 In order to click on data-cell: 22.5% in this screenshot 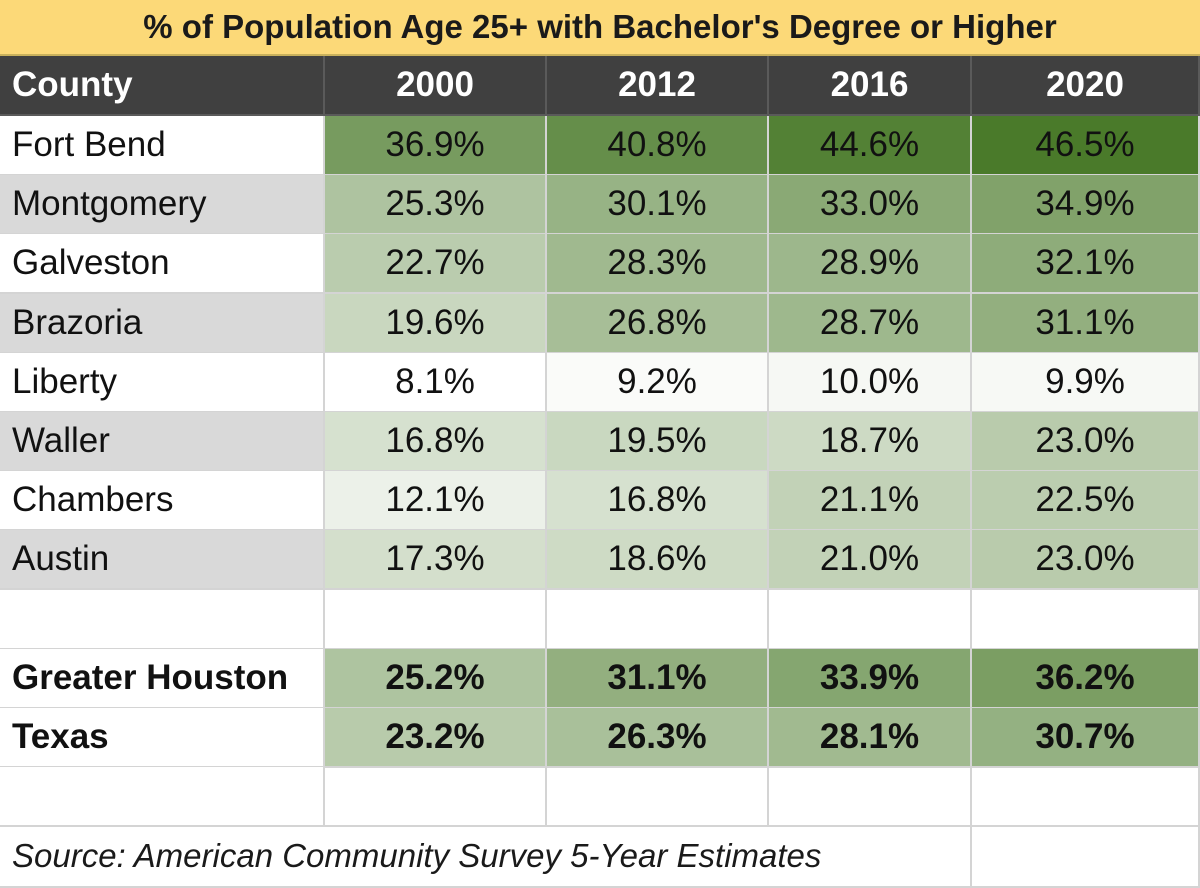, I will do `click(1086, 501)`.